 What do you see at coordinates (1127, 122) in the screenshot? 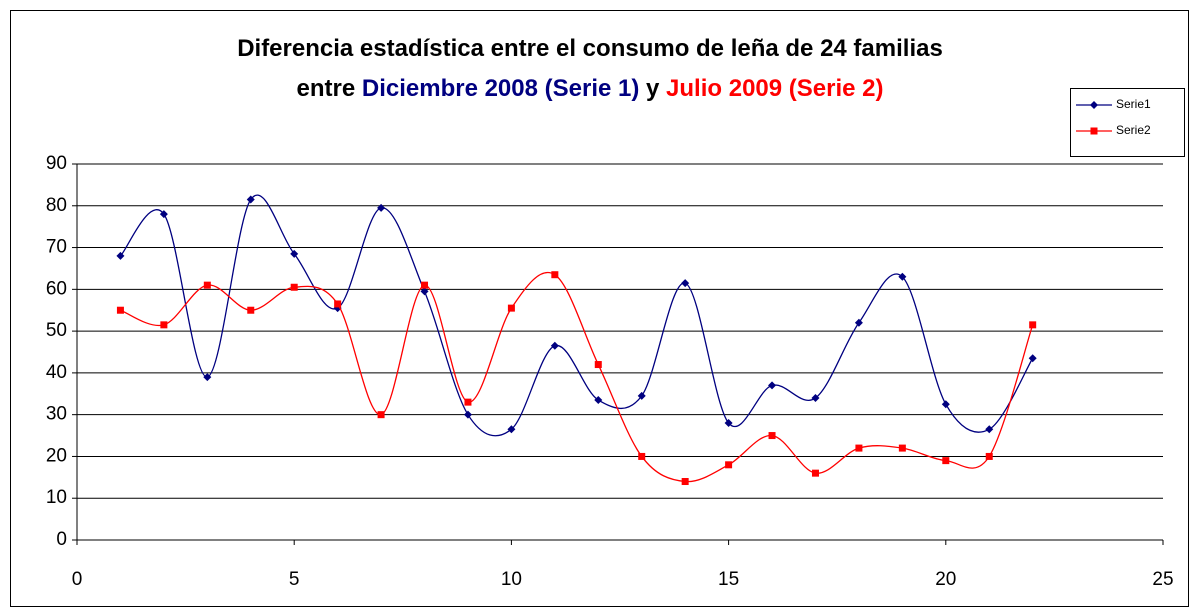
I see `legend-box` at bounding box center [1127, 122].